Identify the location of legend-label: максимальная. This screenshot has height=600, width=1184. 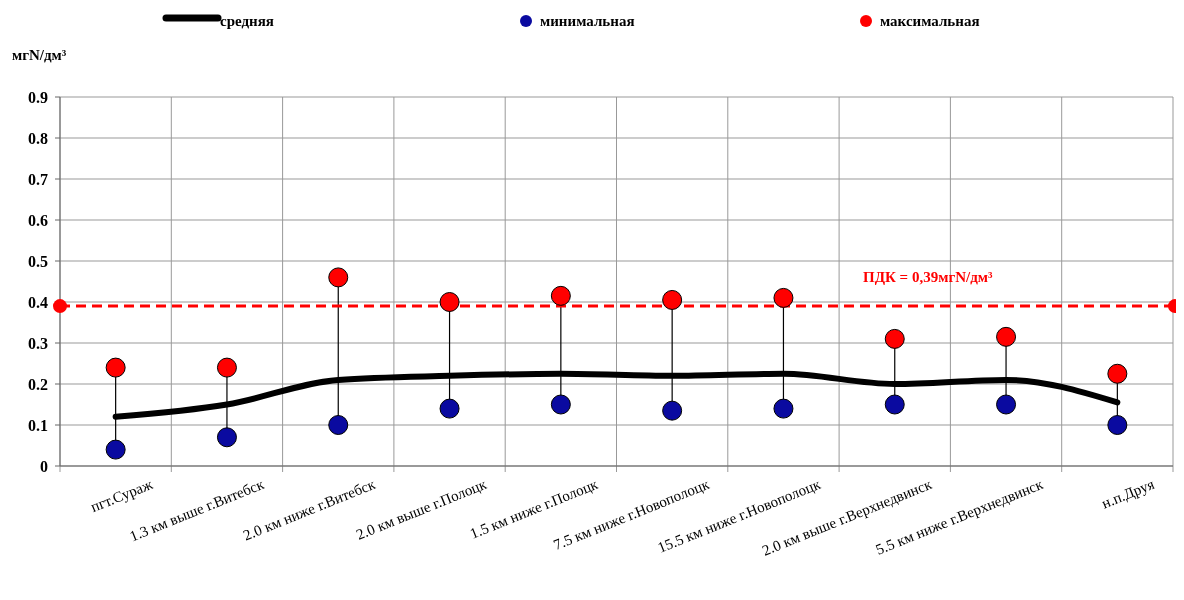
(930, 21).